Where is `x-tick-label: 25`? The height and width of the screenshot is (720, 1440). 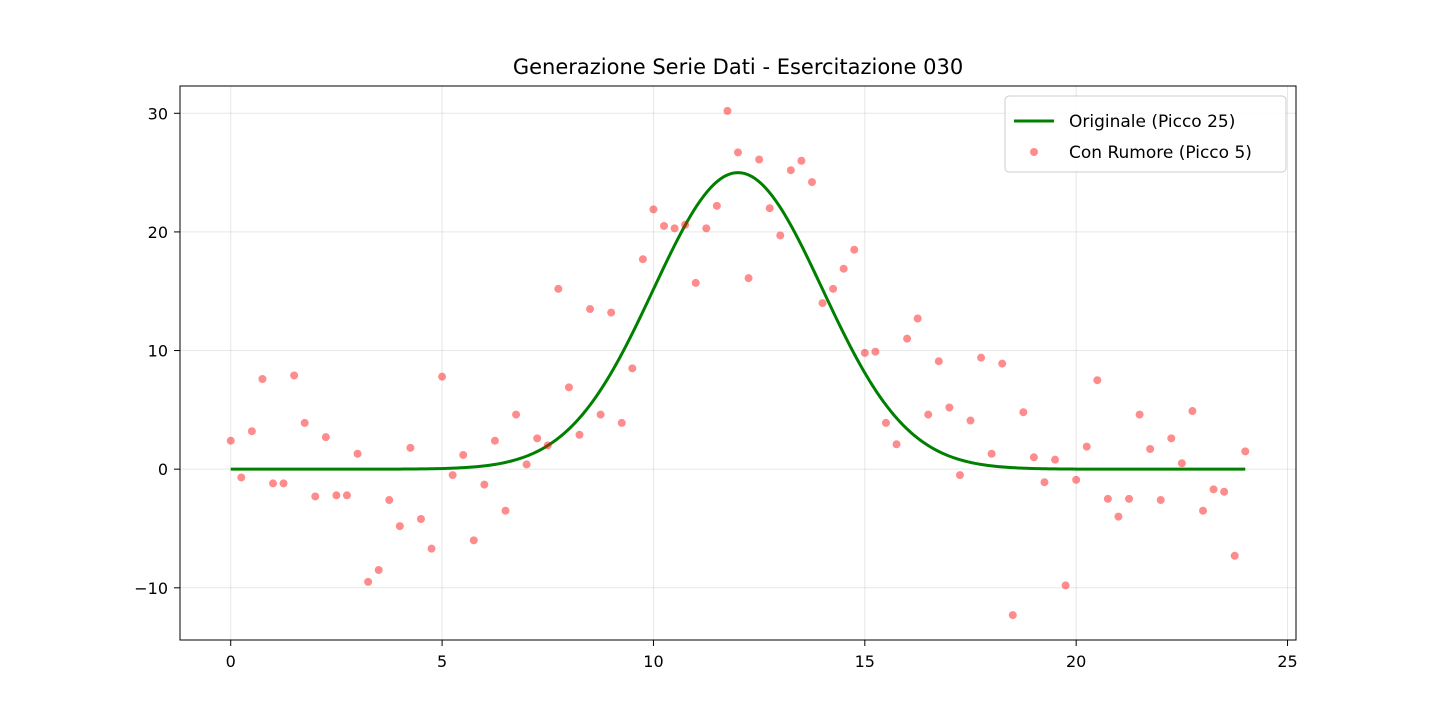
x-tick-label: 25 is located at coordinates (1287, 661).